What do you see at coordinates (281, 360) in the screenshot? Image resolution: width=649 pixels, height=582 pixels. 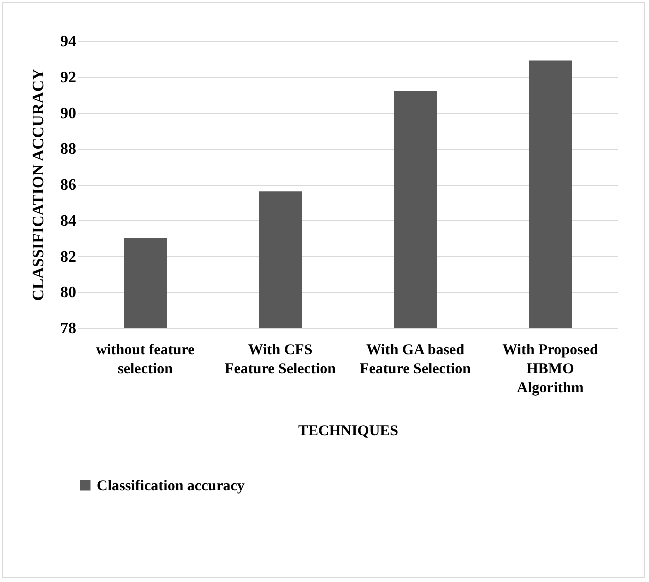 I see `x-tick-label: With CFS Feature Selection` at bounding box center [281, 360].